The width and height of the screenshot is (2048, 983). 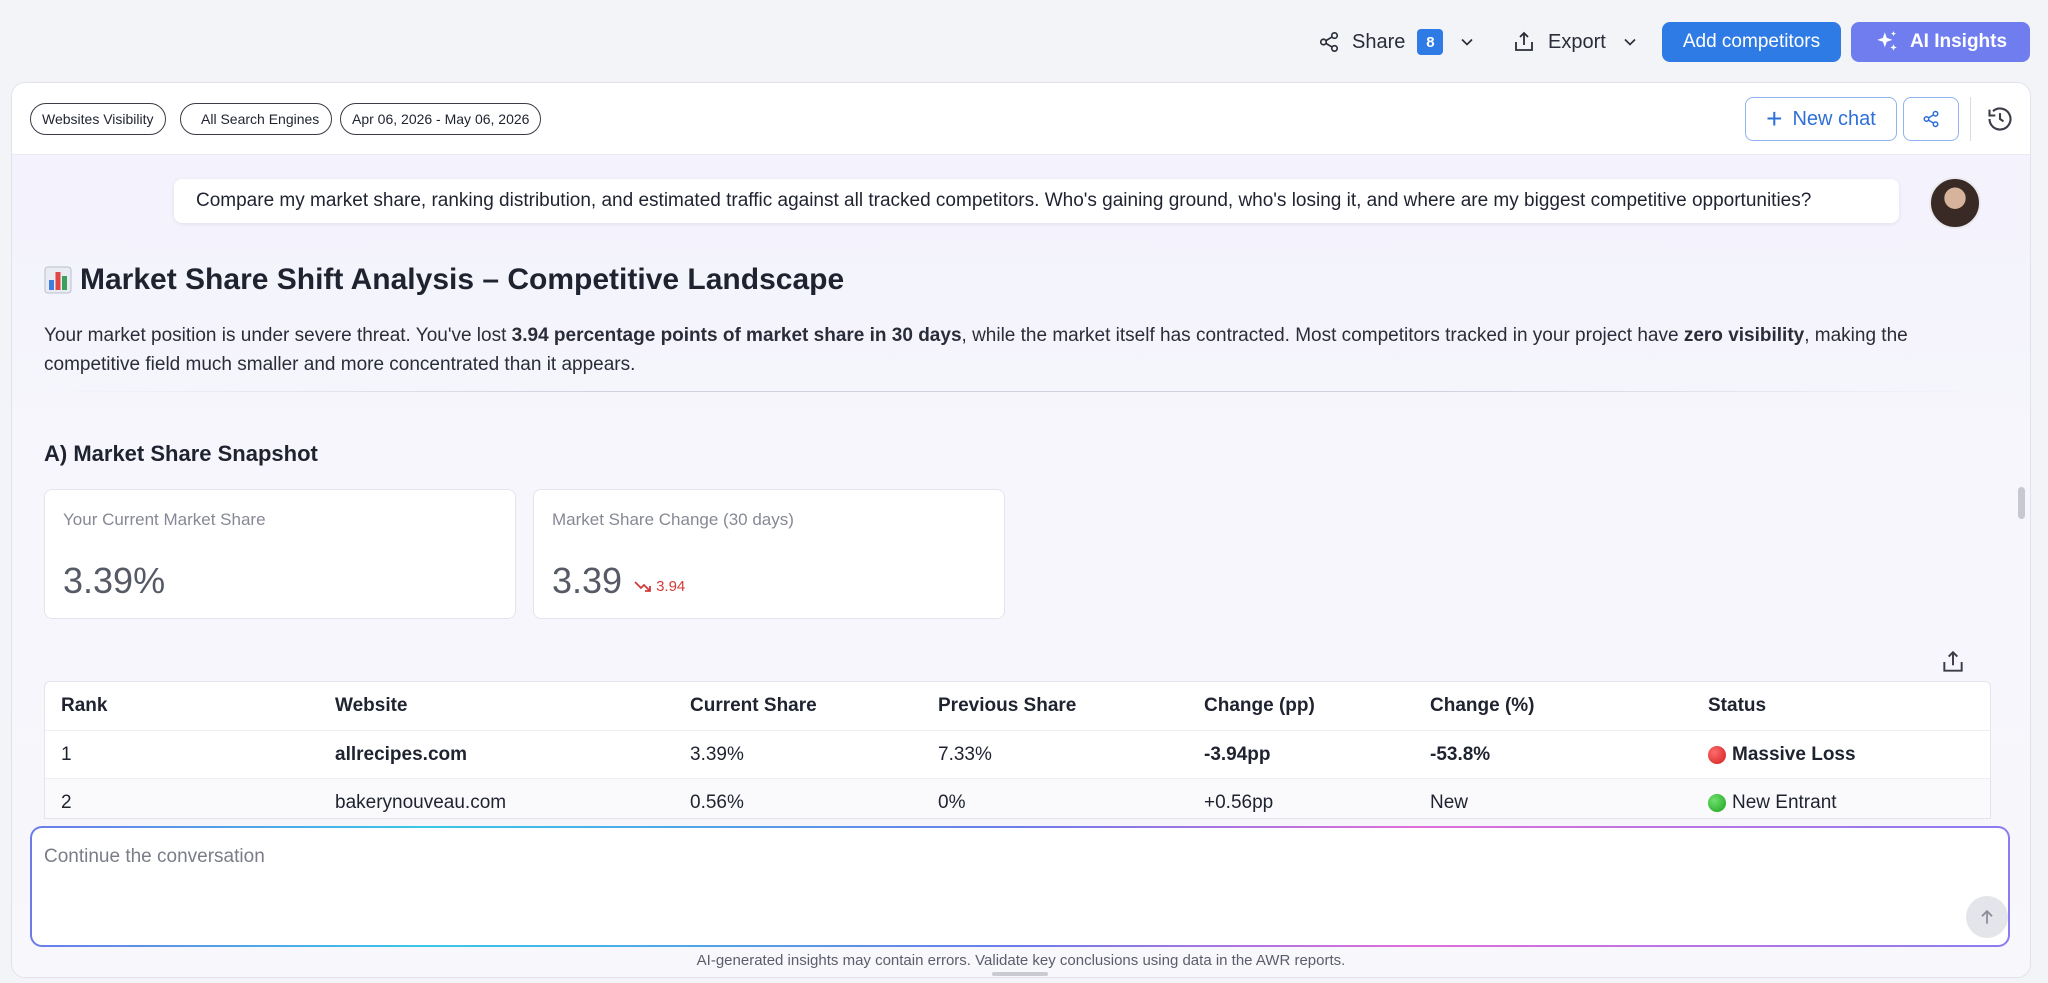 What do you see at coordinates (717, 802) in the screenshot?
I see `table-cell: 0.56%` at bounding box center [717, 802].